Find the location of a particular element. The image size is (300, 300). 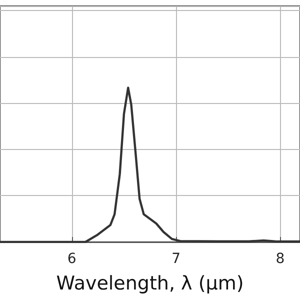

x-tick-label: 7 is located at coordinates (176, 259).